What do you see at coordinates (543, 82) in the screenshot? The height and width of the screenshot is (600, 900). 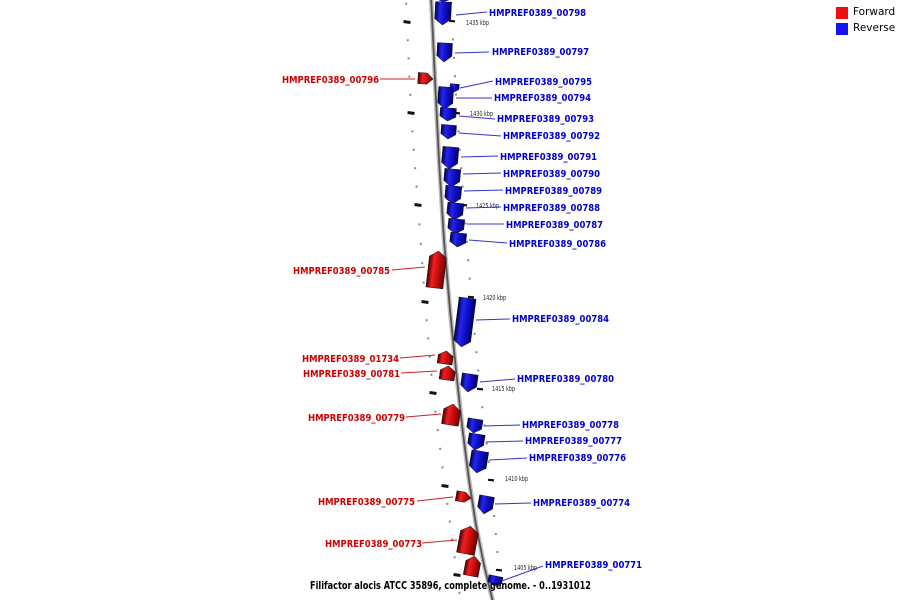 I see `gene-label-HMPREF0389_00795: HMPREF0389_00795` at bounding box center [543, 82].